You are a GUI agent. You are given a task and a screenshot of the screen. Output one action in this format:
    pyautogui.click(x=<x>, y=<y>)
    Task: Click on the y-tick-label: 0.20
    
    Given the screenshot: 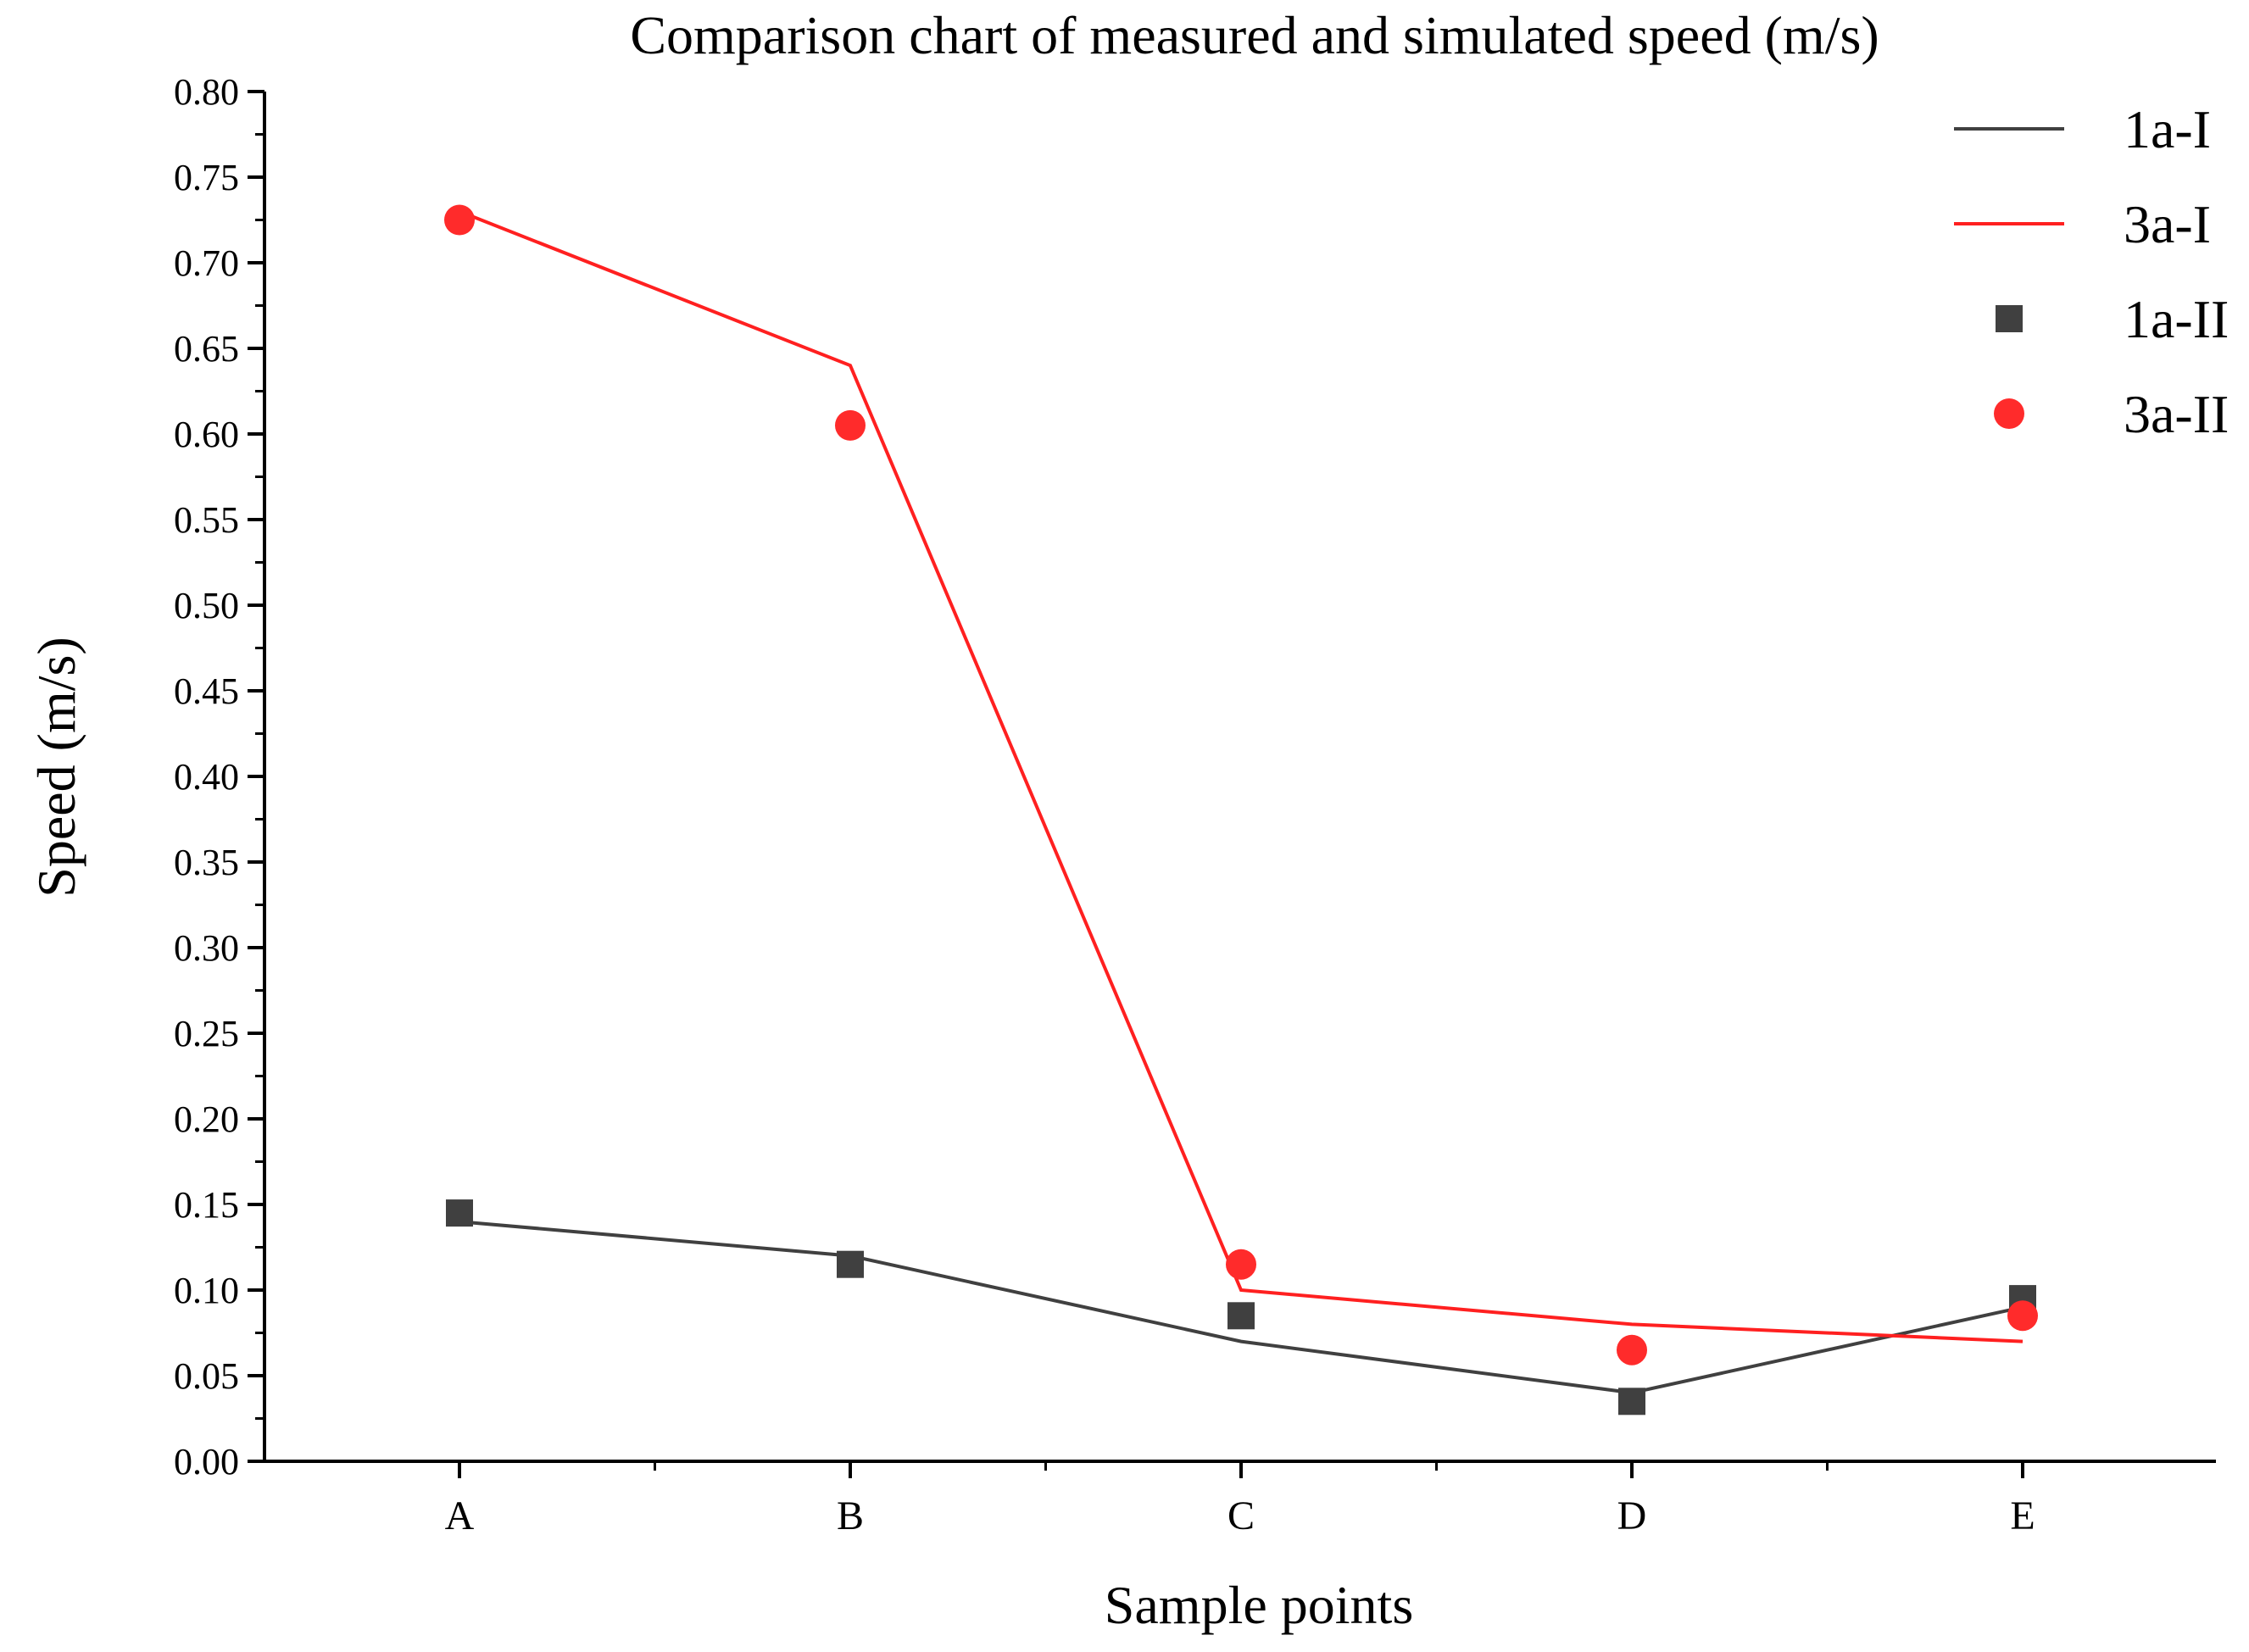 What is the action you would take?
    pyautogui.click(x=206, y=1119)
    